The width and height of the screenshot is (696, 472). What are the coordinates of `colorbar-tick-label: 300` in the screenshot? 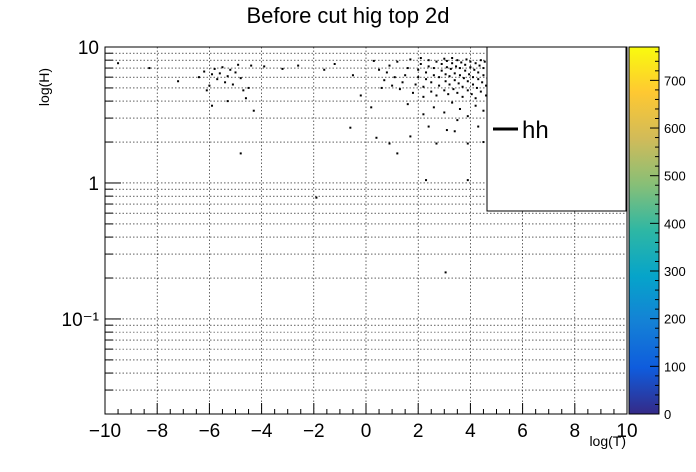 It's located at (675, 271).